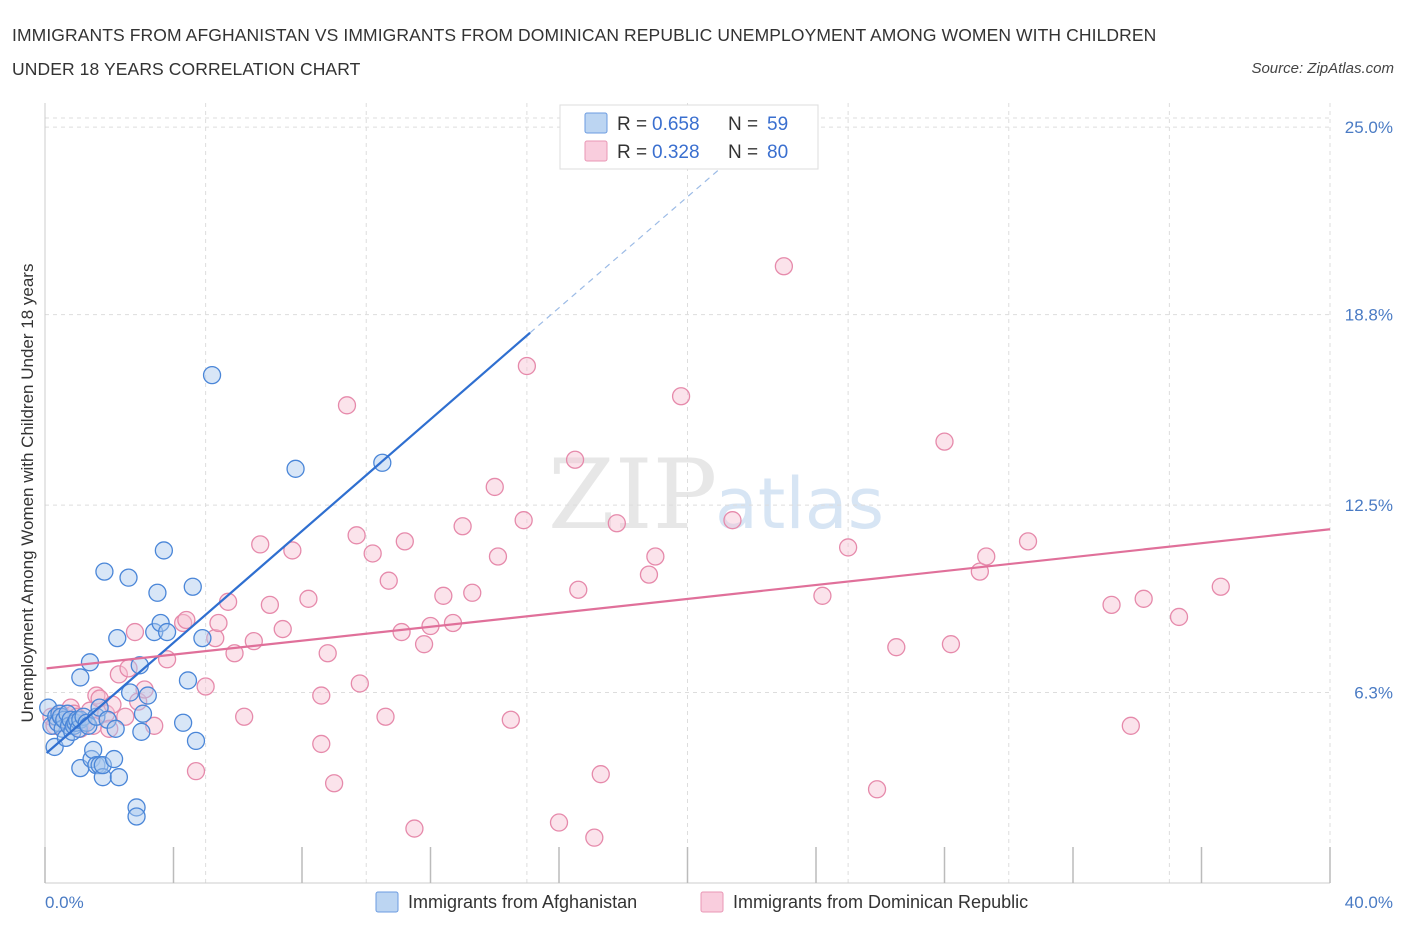 This screenshot has width=1406, height=930. Describe the element at coordinates (628, 248) in the screenshot. I see `trend-line-afghanistan-extension` at that location.